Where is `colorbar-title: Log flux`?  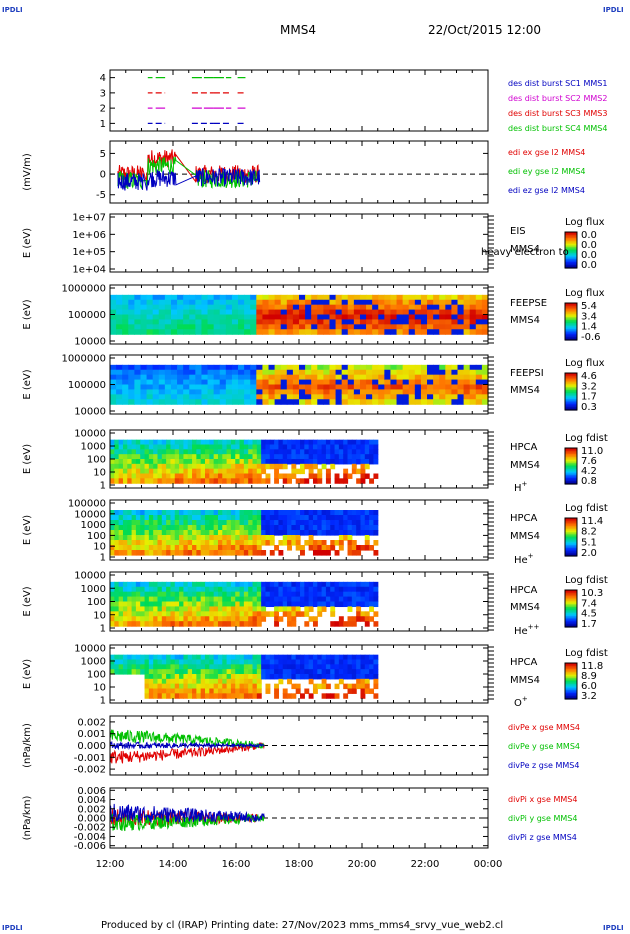 colorbar-title: Log flux is located at coordinates (585, 293).